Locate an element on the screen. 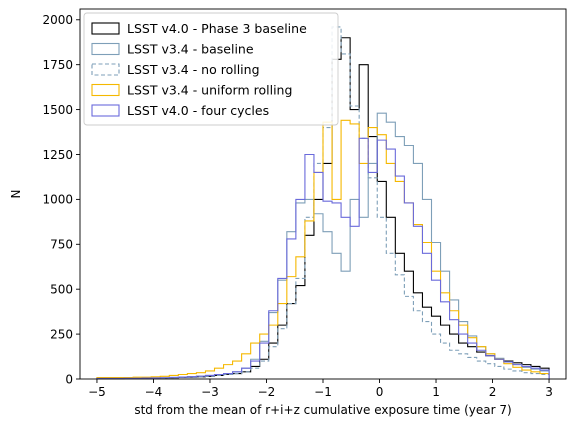 The width and height of the screenshot is (580, 432). x-tick-label: 2 is located at coordinates (493, 392).